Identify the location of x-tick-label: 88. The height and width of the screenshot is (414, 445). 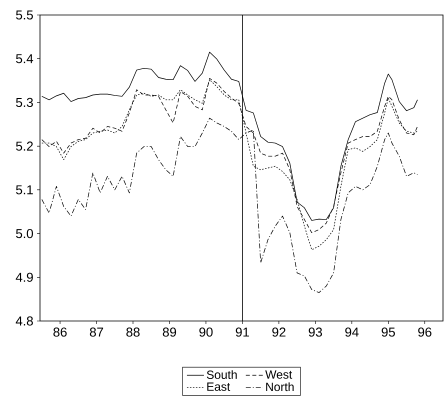
(133, 332).